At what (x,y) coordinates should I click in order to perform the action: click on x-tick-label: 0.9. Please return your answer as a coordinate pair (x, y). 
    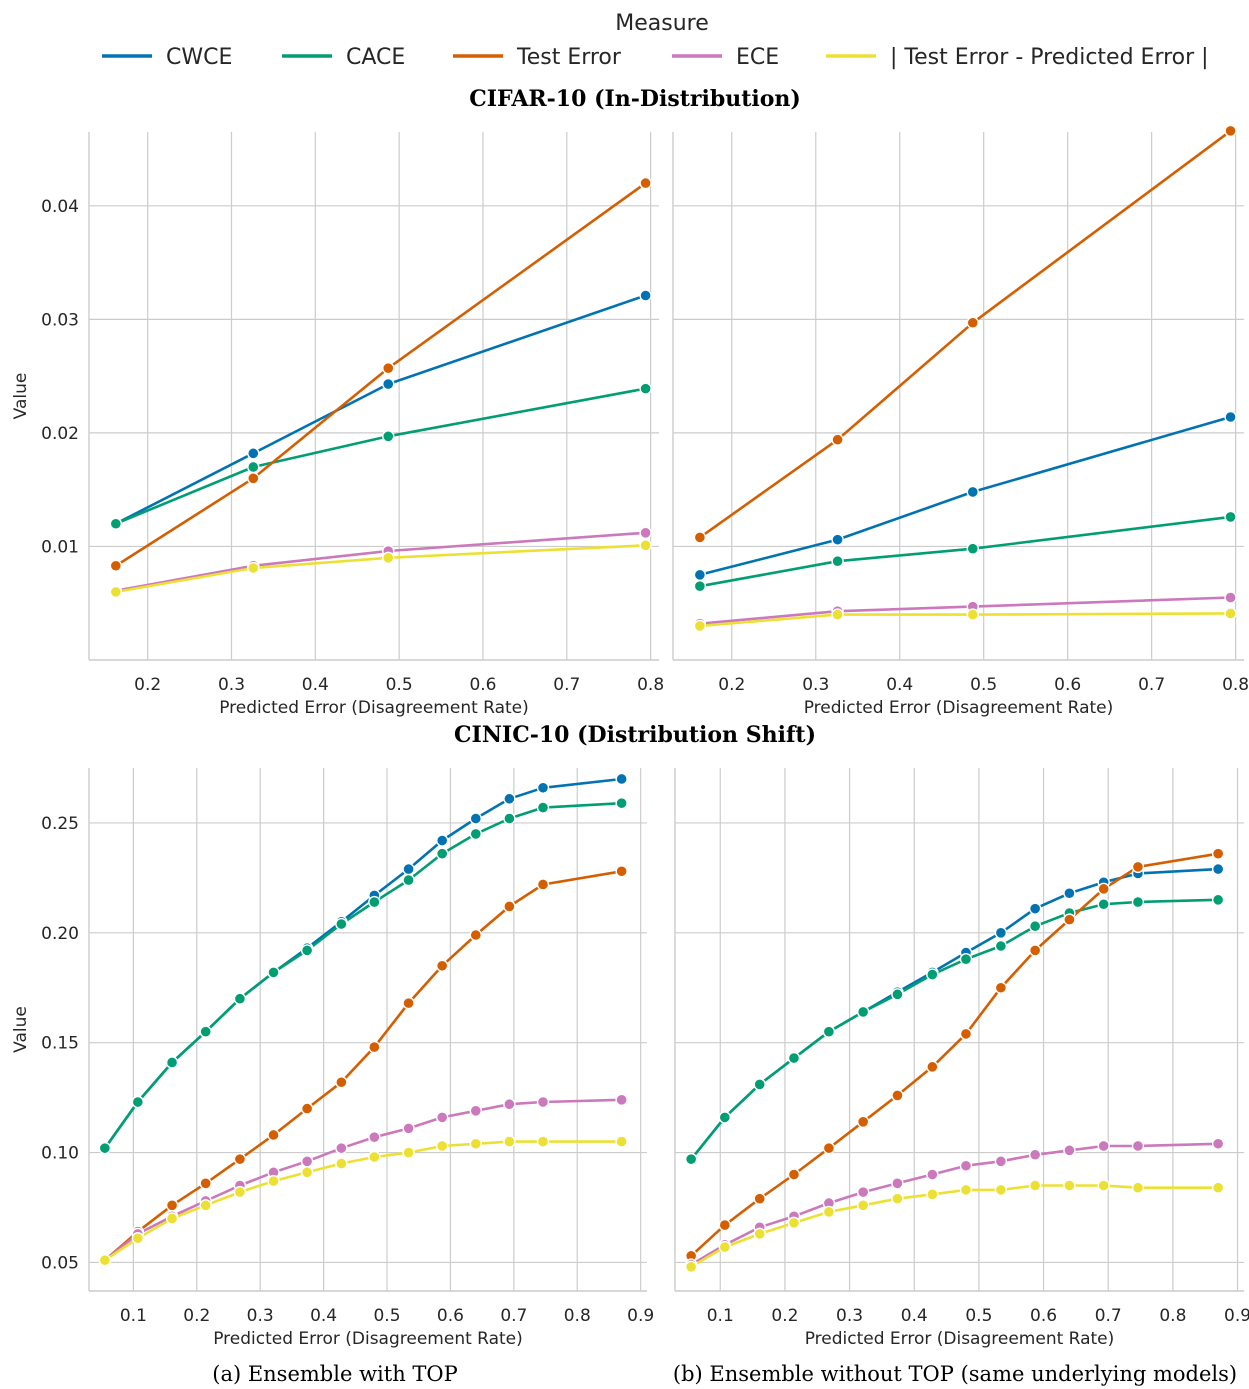
    Looking at the image, I should click on (640, 1316).